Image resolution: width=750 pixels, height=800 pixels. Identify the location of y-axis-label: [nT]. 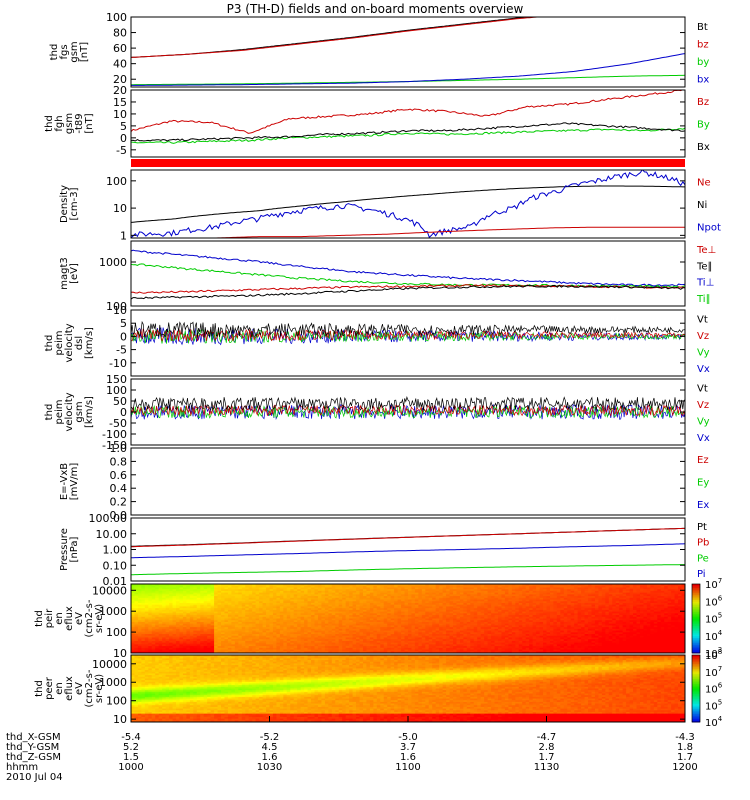
(84, 52).